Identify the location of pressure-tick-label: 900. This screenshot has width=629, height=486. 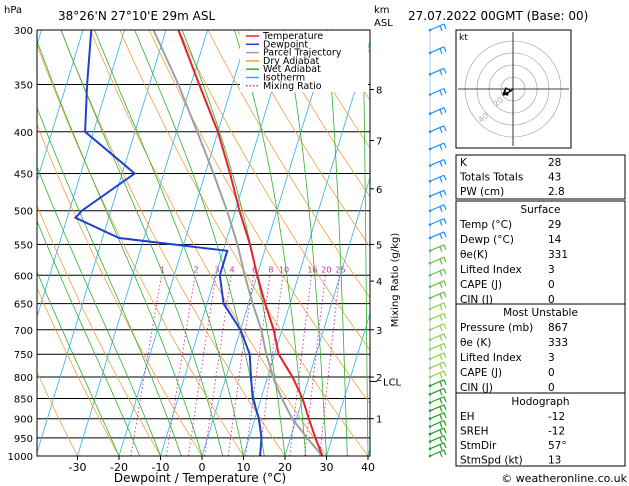
(23, 420).